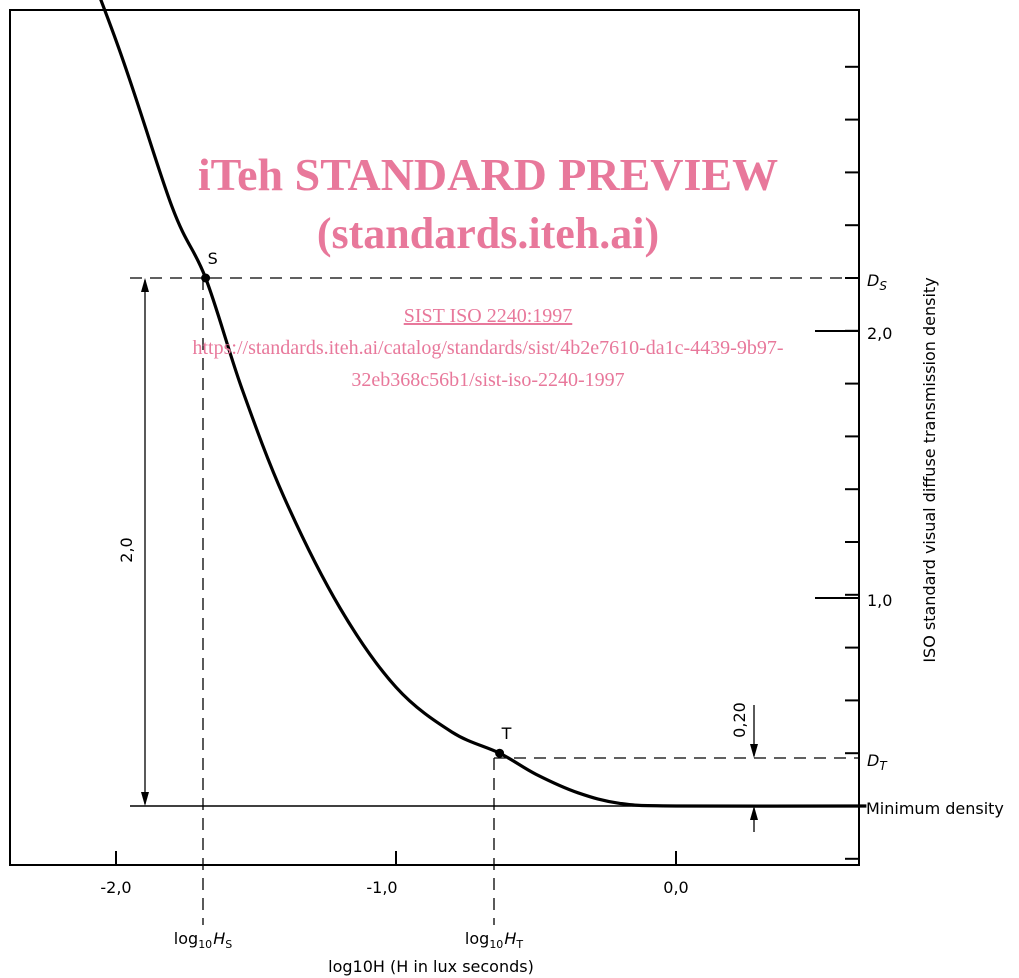 The height and width of the screenshot is (978, 1019). What do you see at coordinates (205, 278) in the screenshot?
I see `point-s` at bounding box center [205, 278].